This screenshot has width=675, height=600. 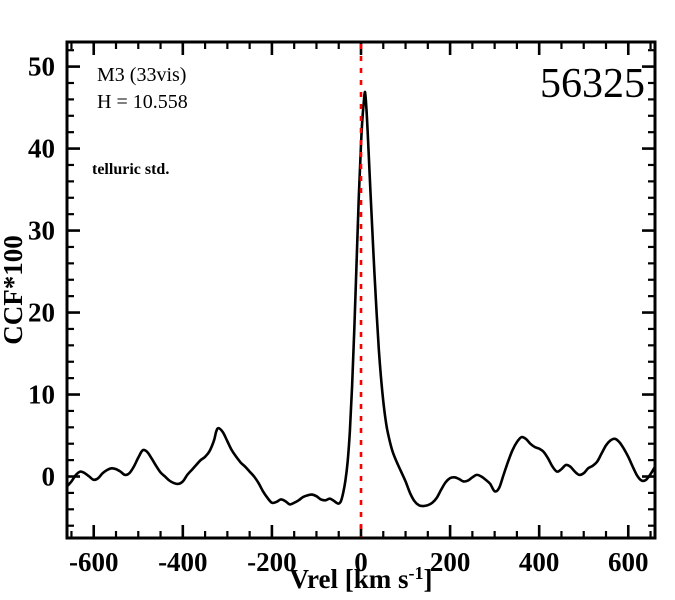 I want to click on x-tick-label: -400, so click(x=183, y=562).